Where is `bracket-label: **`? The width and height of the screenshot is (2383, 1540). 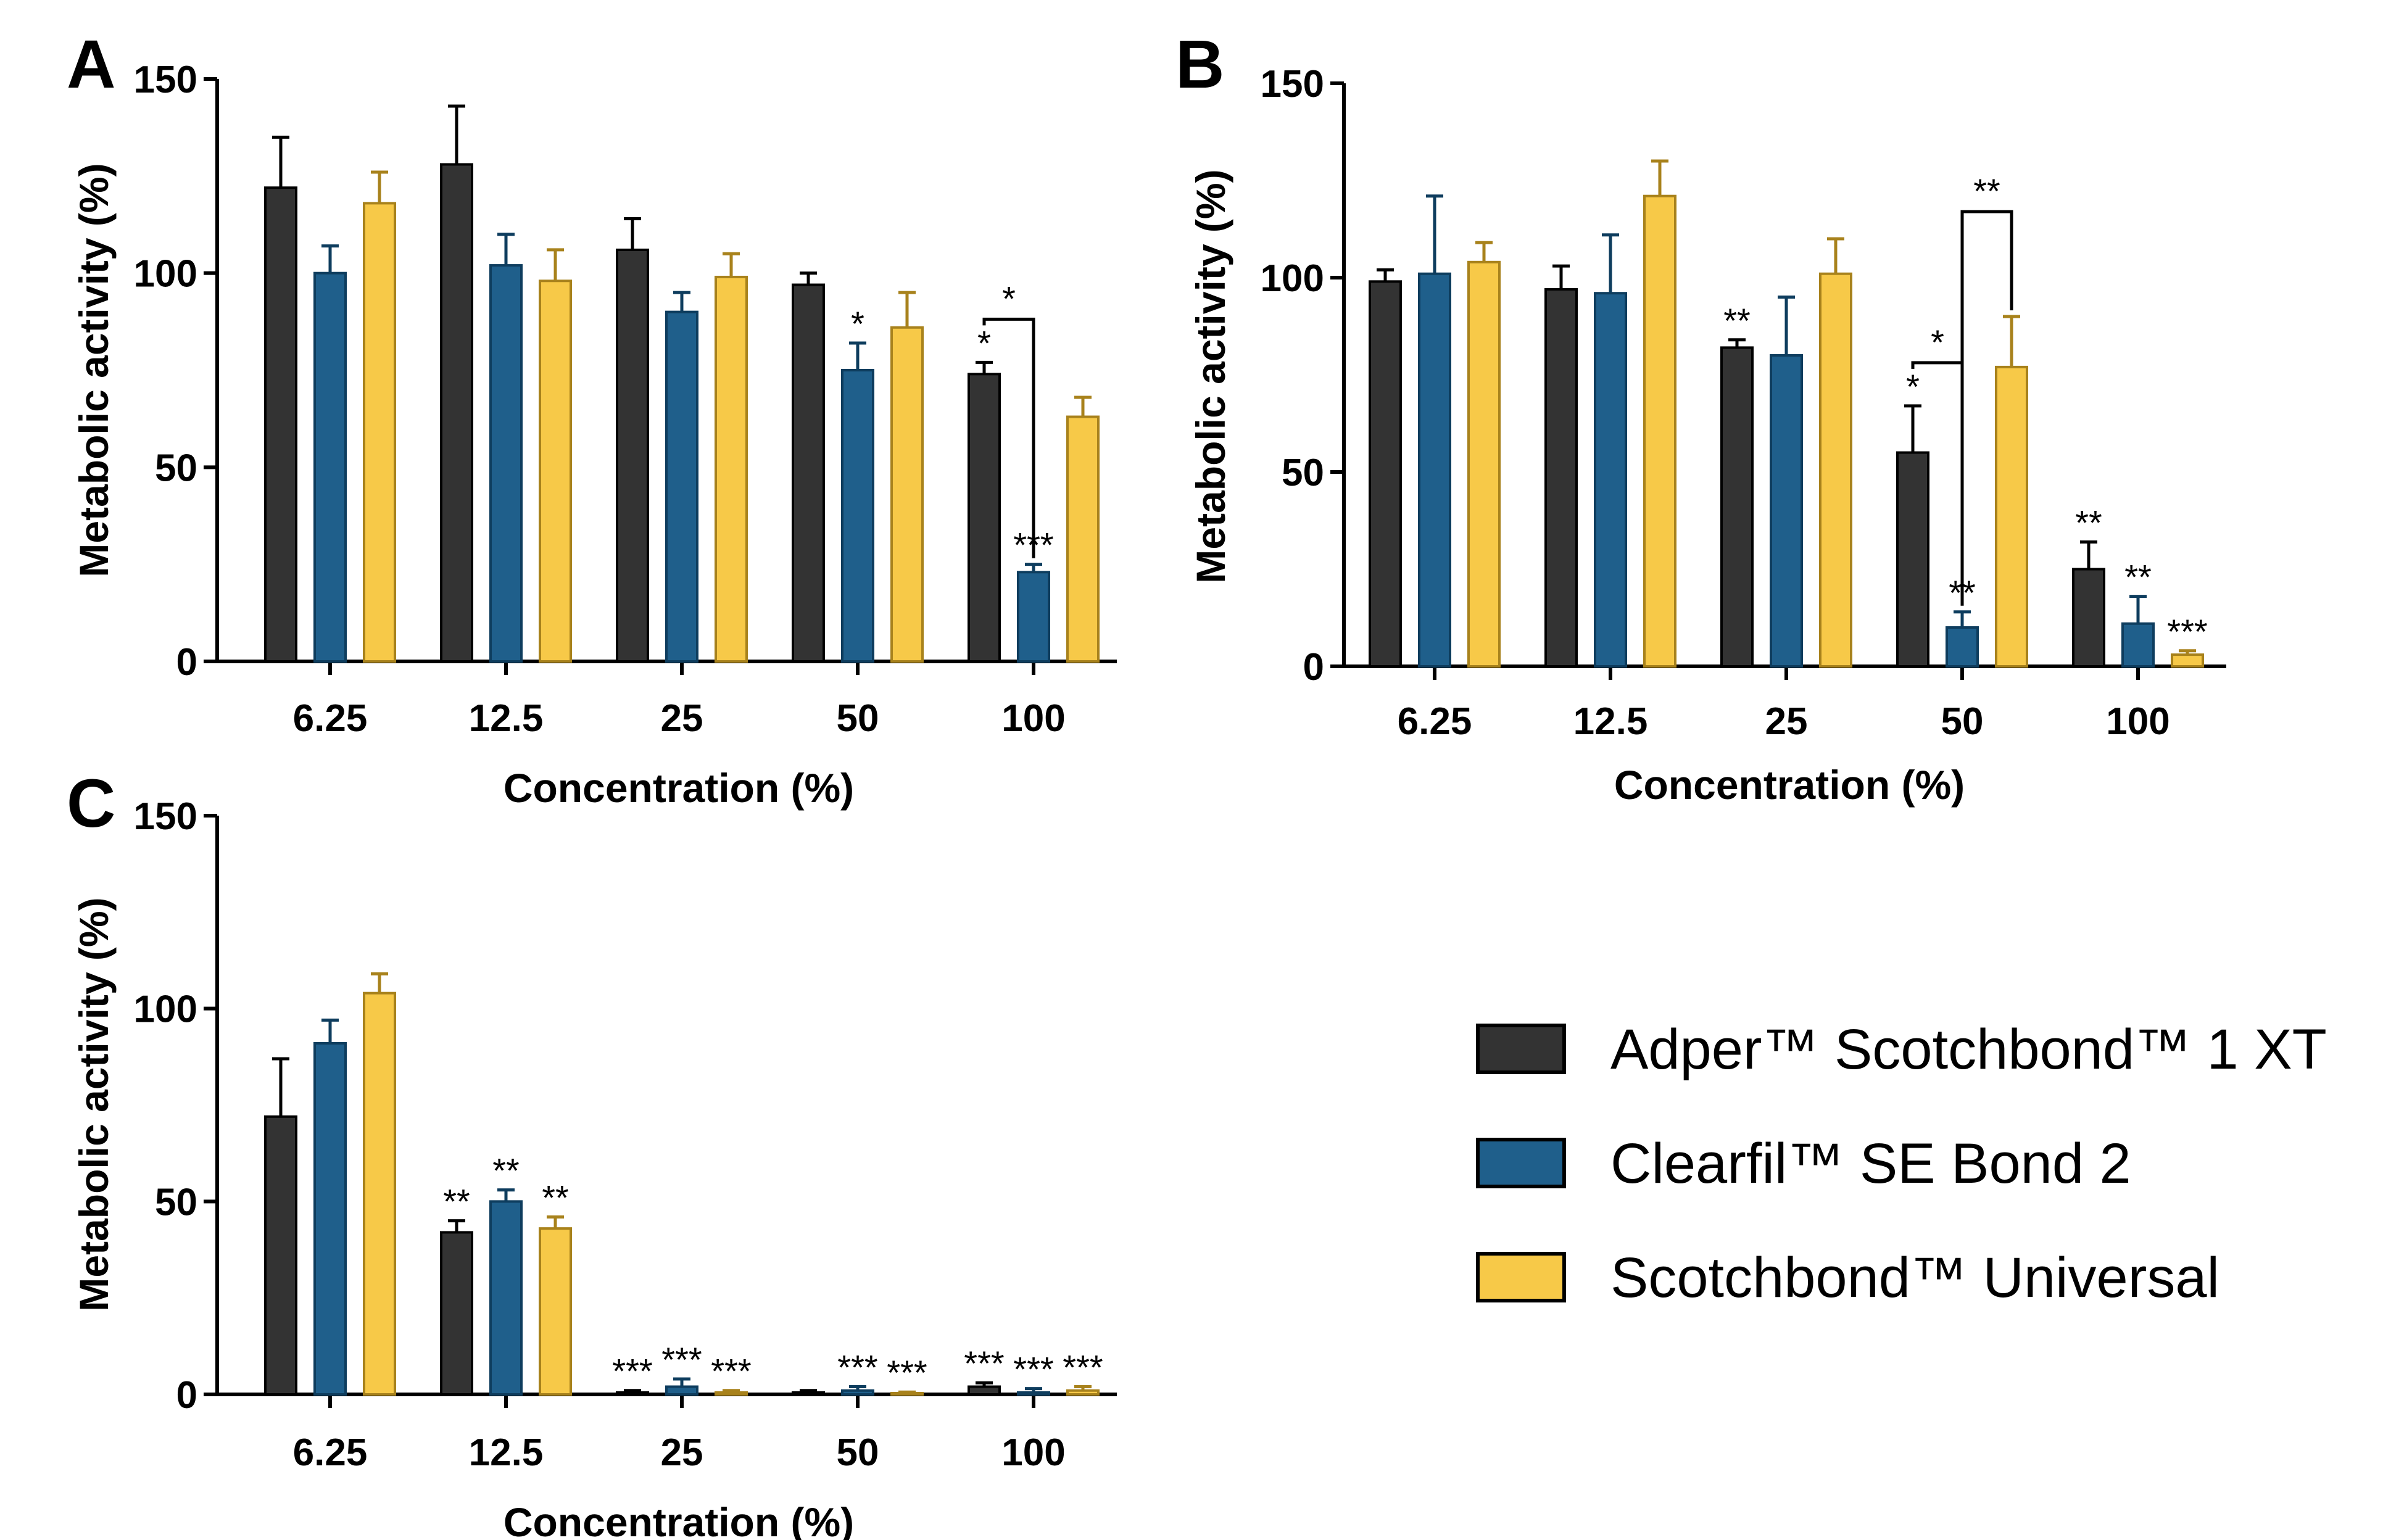
bracket-label: ** is located at coordinates (1987, 191).